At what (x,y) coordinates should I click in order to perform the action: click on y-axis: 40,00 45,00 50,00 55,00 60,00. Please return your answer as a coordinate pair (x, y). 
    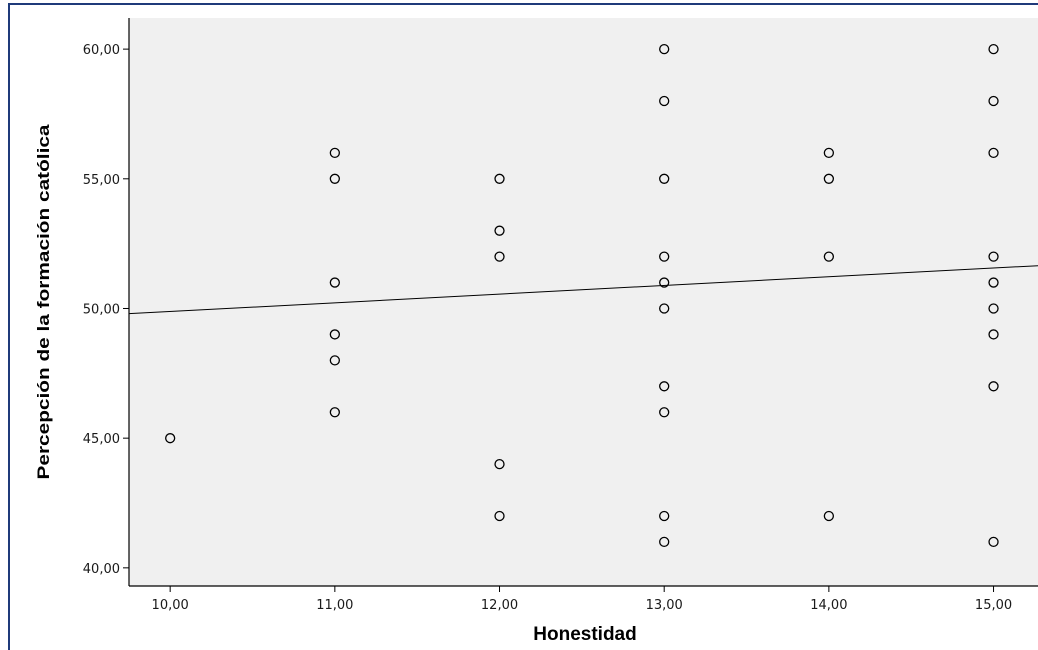
    Looking at the image, I should click on (106, 302).